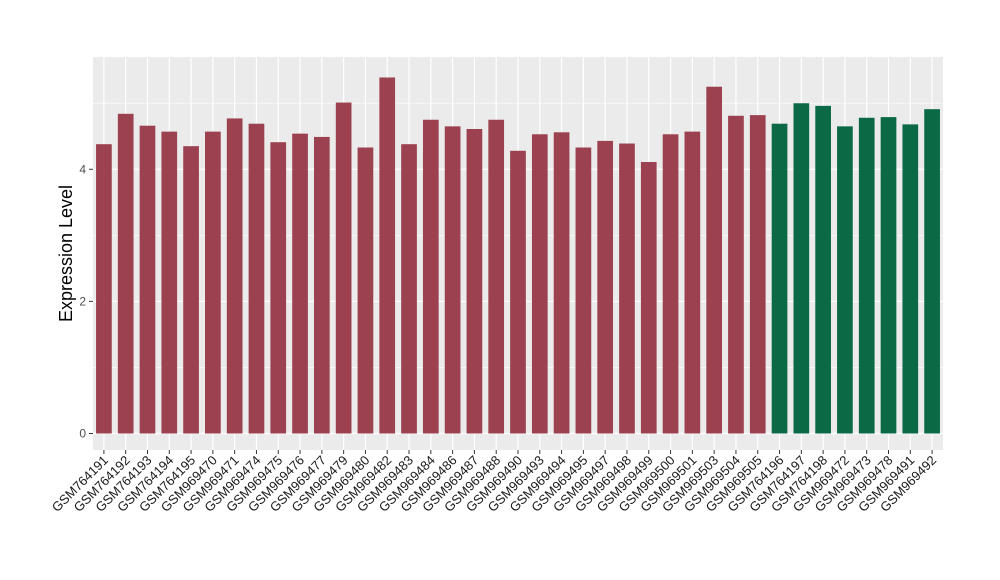 Image resolution: width=1000 pixels, height=580 pixels. What do you see at coordinates (561, 283) in the screenshot?
I see `bar-GSM969494` at bounding box center [561, 283].